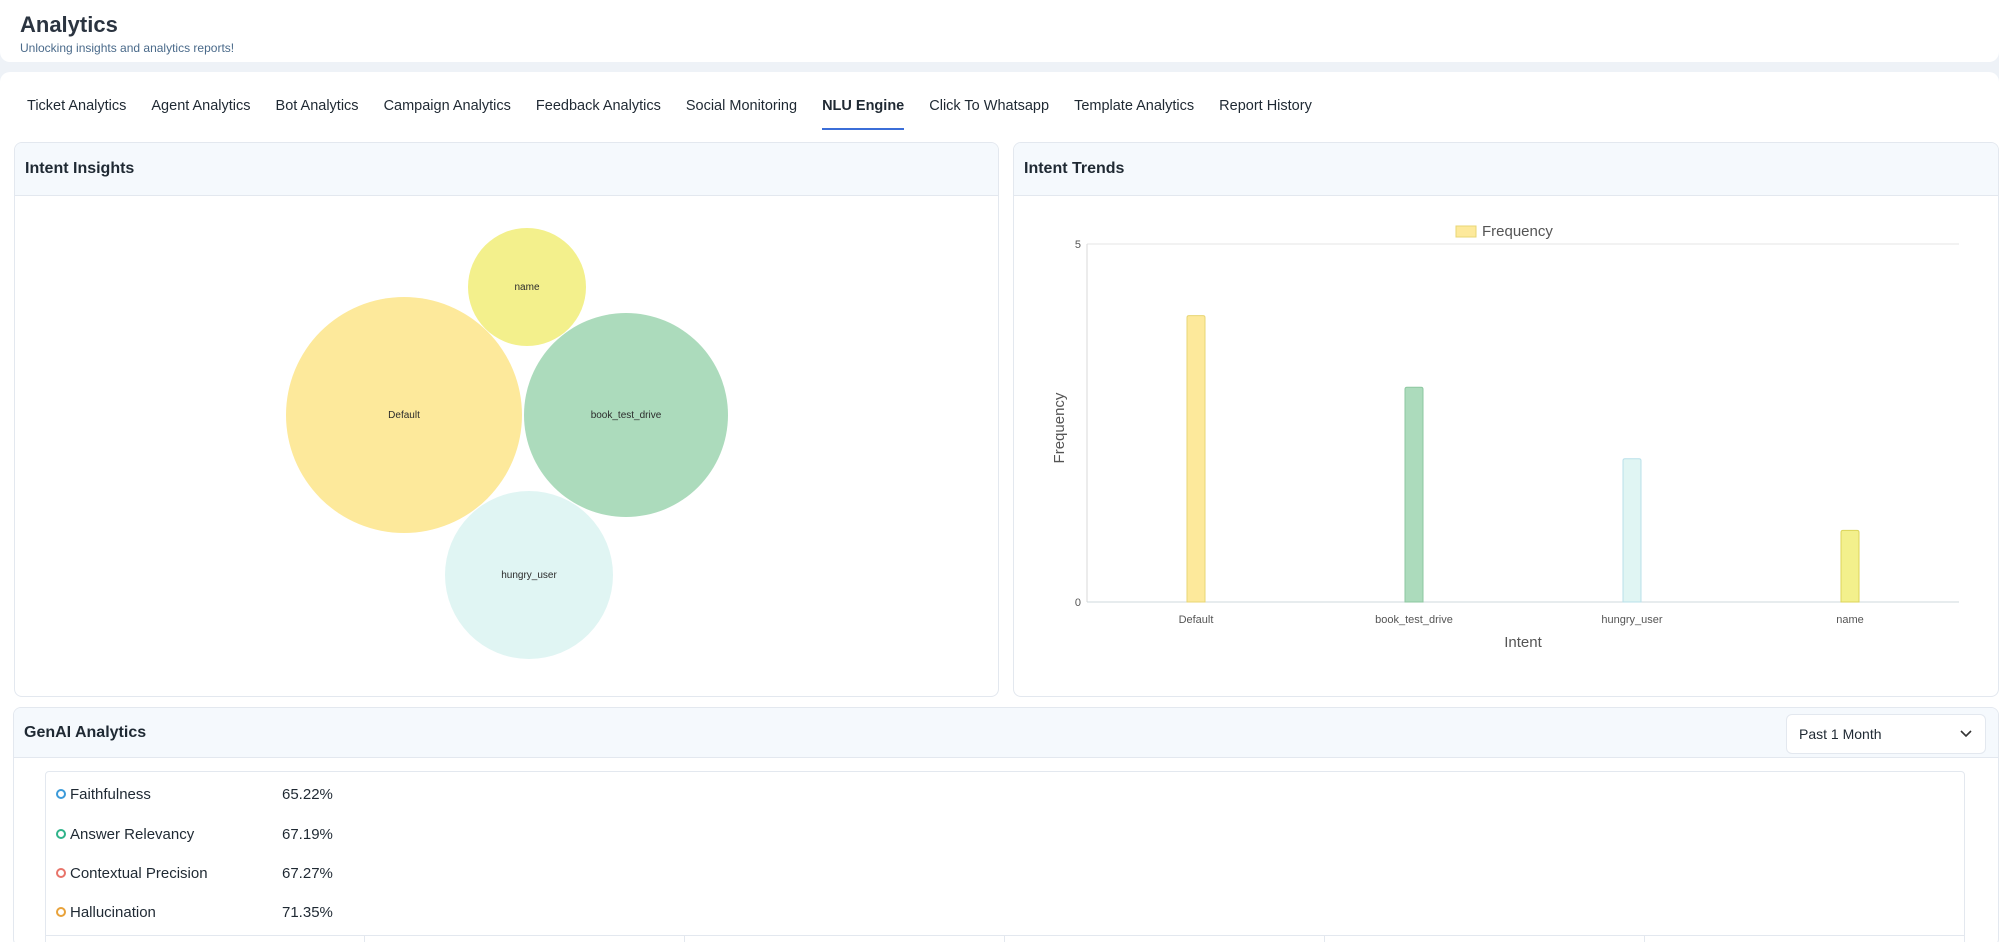  Describe the element at coordinates (307, 834) in the screenshot. I see `metric-value: 67.19%` at that location.